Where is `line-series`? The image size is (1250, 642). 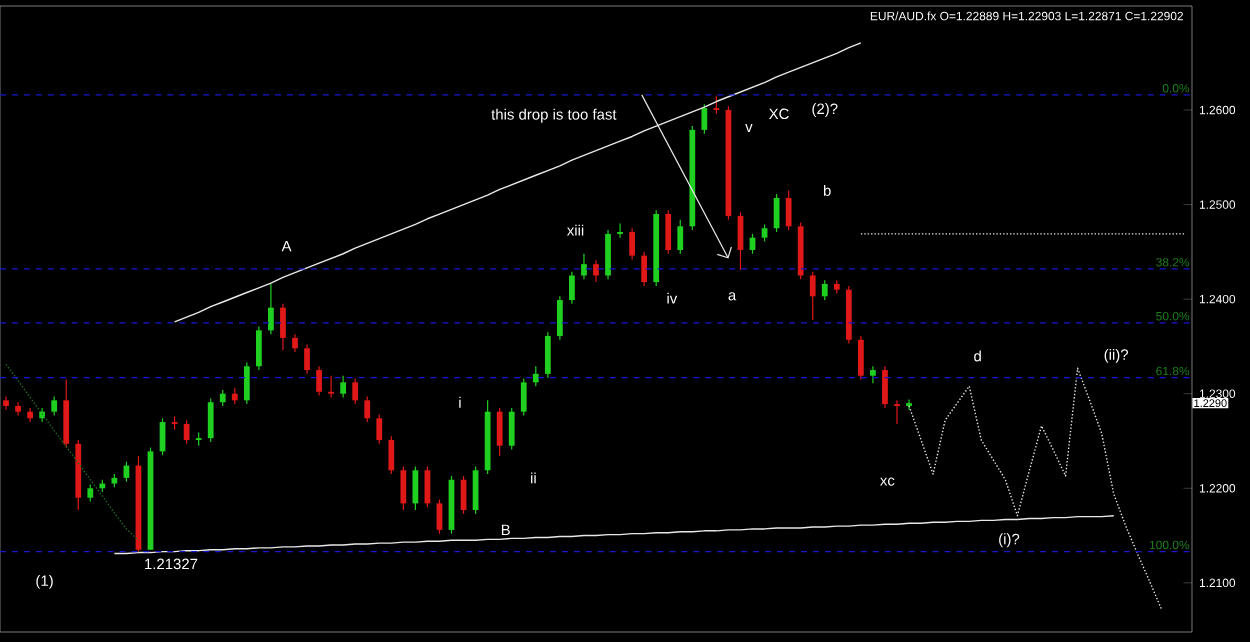
line-series is located at coordinates (72, 452).